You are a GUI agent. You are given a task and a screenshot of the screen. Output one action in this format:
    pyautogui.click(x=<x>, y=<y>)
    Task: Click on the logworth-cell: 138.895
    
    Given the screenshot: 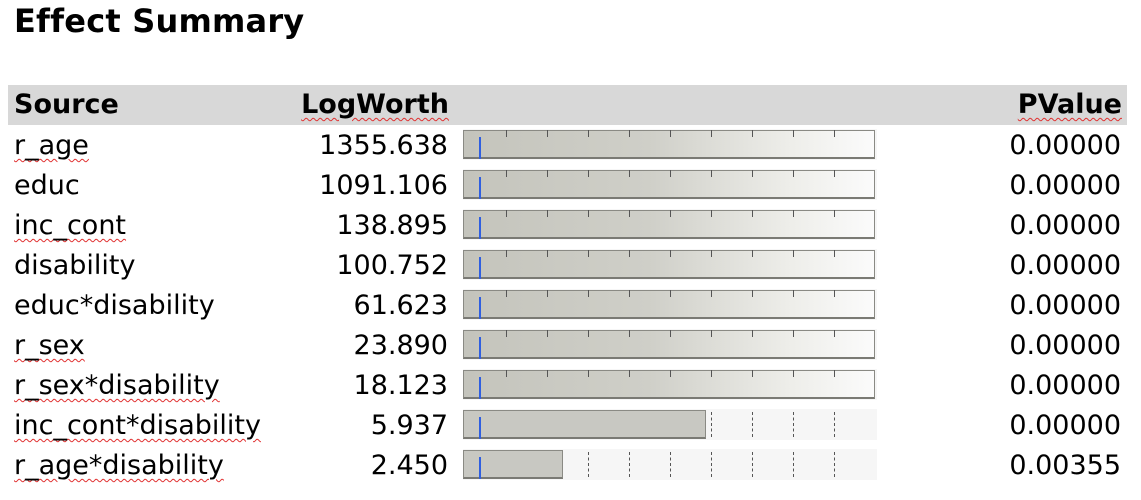 What is the action you would take?
    pyautogui.click(x=392, y=225)
    